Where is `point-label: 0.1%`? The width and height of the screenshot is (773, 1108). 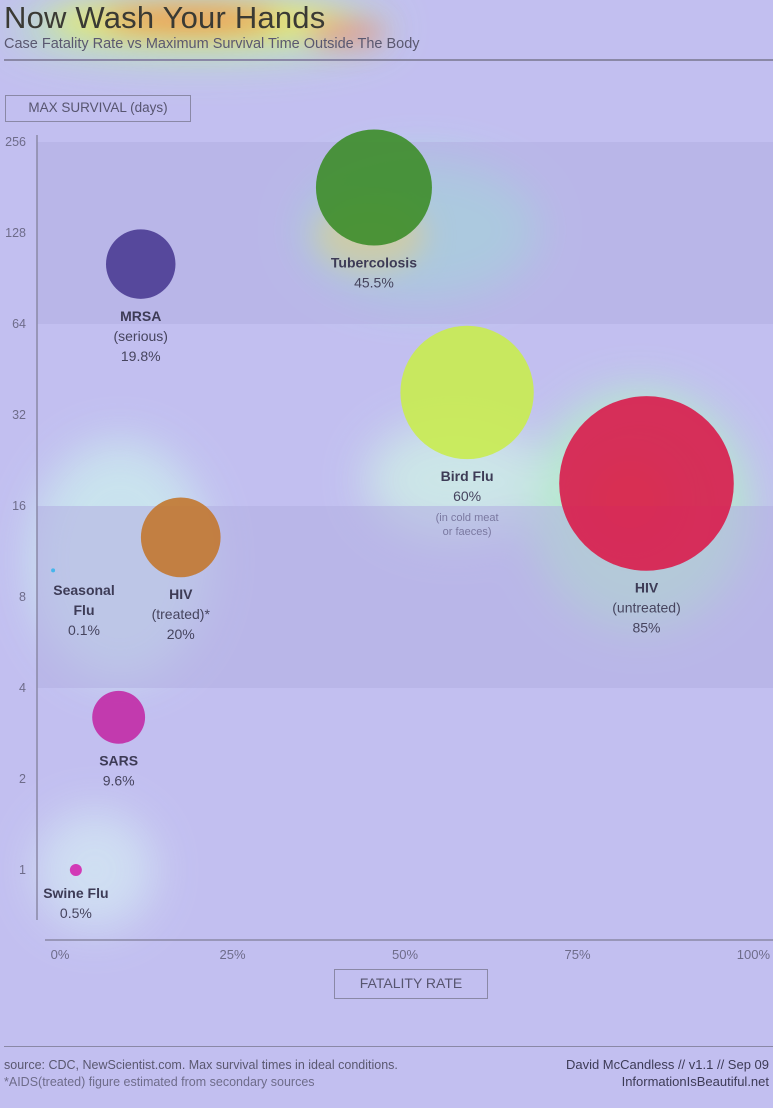 point-label: 0.1% is located at coordinates (84, 630).